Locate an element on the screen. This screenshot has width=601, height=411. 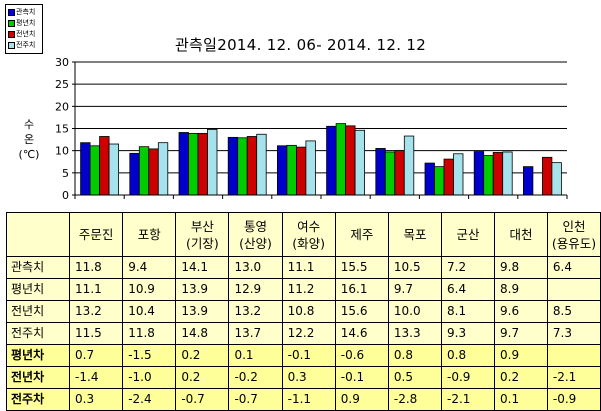
table-cell: 15.6 is located at coordinates (361, 311).